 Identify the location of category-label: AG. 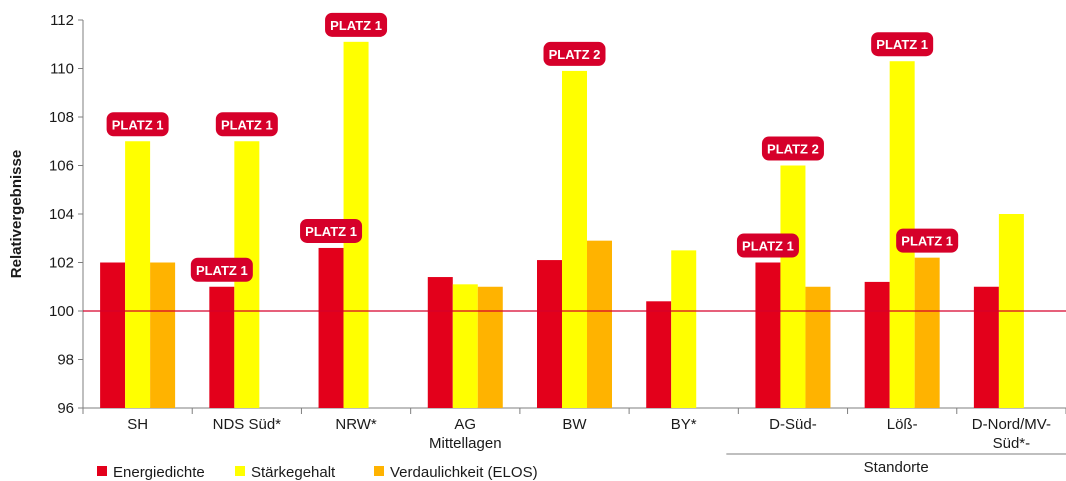
(465, 424).